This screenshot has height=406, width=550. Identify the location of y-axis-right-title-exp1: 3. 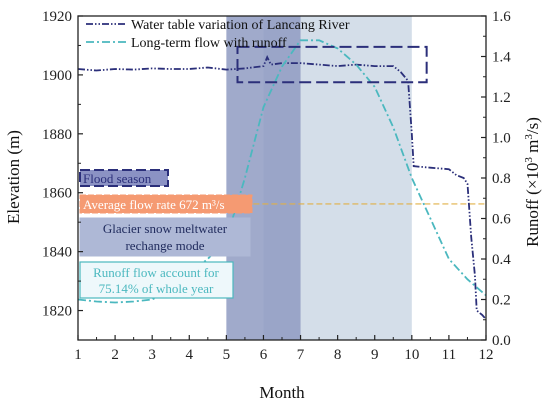
(529, 160).